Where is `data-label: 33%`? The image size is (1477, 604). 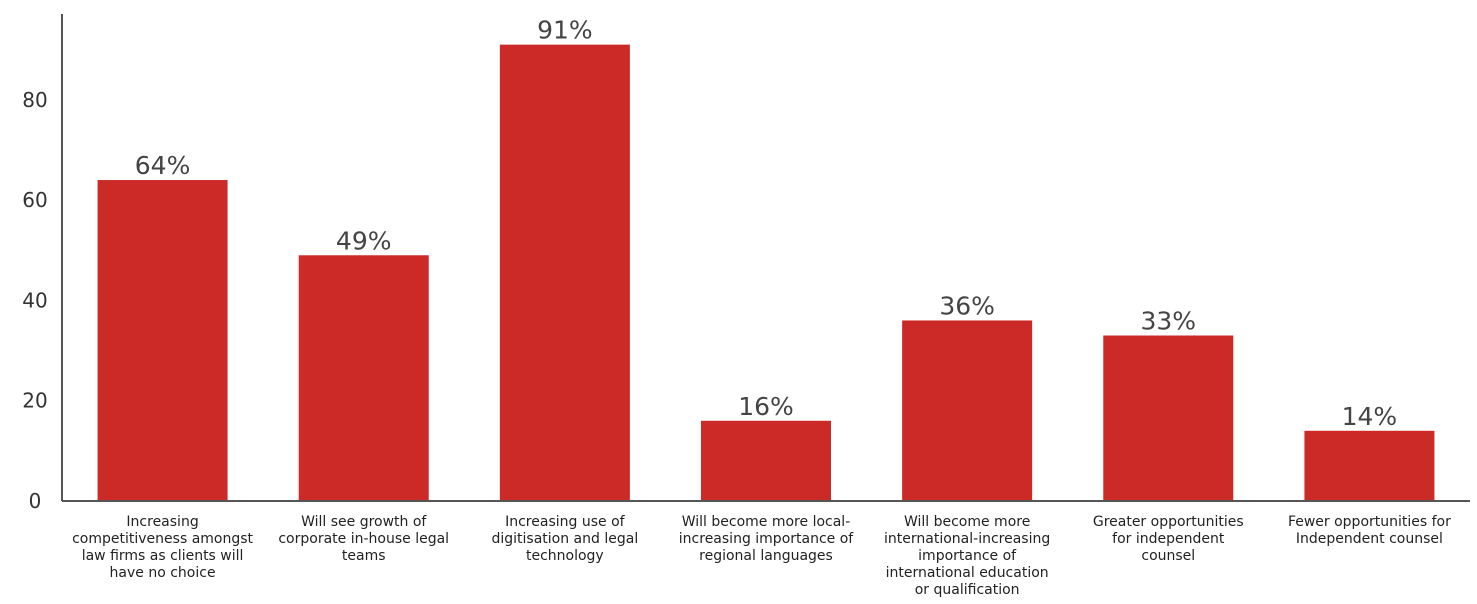
data-label: 33% is located at coordinates (1168, 321).